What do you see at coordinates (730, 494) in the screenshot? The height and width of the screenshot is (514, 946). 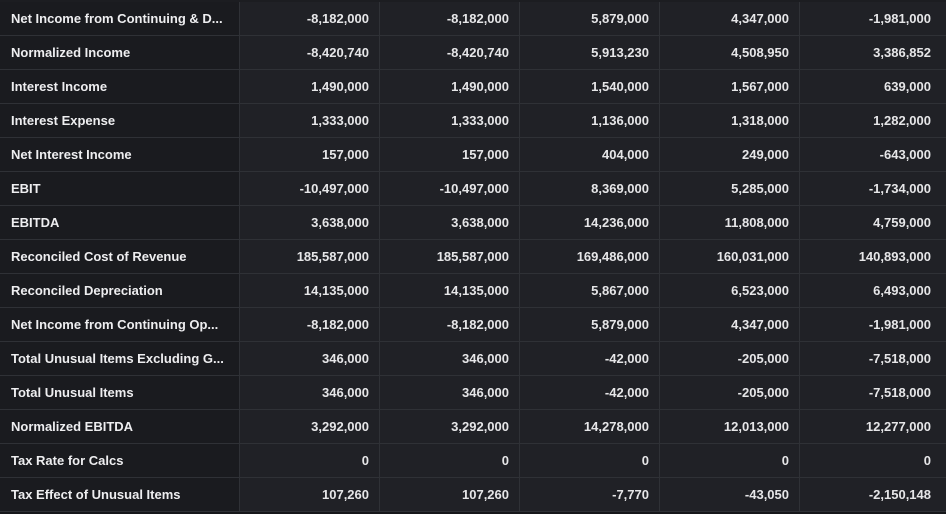 I see `value-cell: -43,050` at bounding box center [730, 494].